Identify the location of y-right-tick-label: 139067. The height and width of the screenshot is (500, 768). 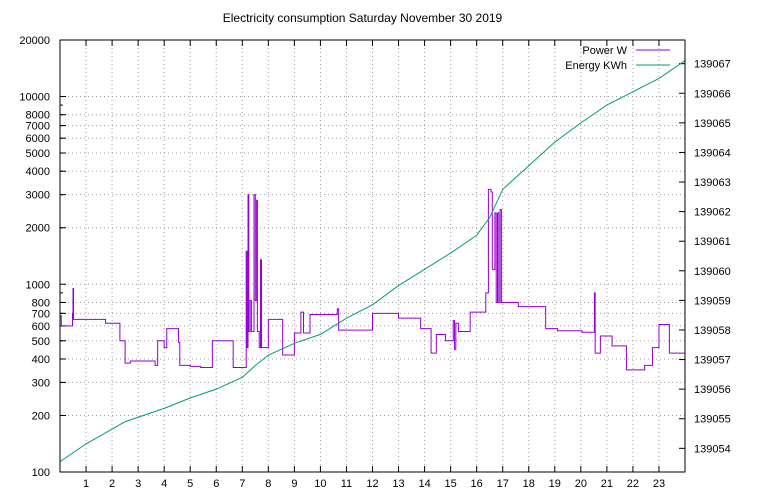
(712, 65).